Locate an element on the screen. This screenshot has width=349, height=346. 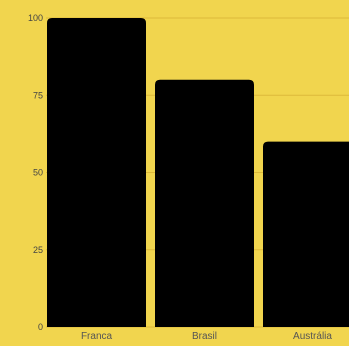
x-tick-label: Franca is located at coordinates (97, 336).